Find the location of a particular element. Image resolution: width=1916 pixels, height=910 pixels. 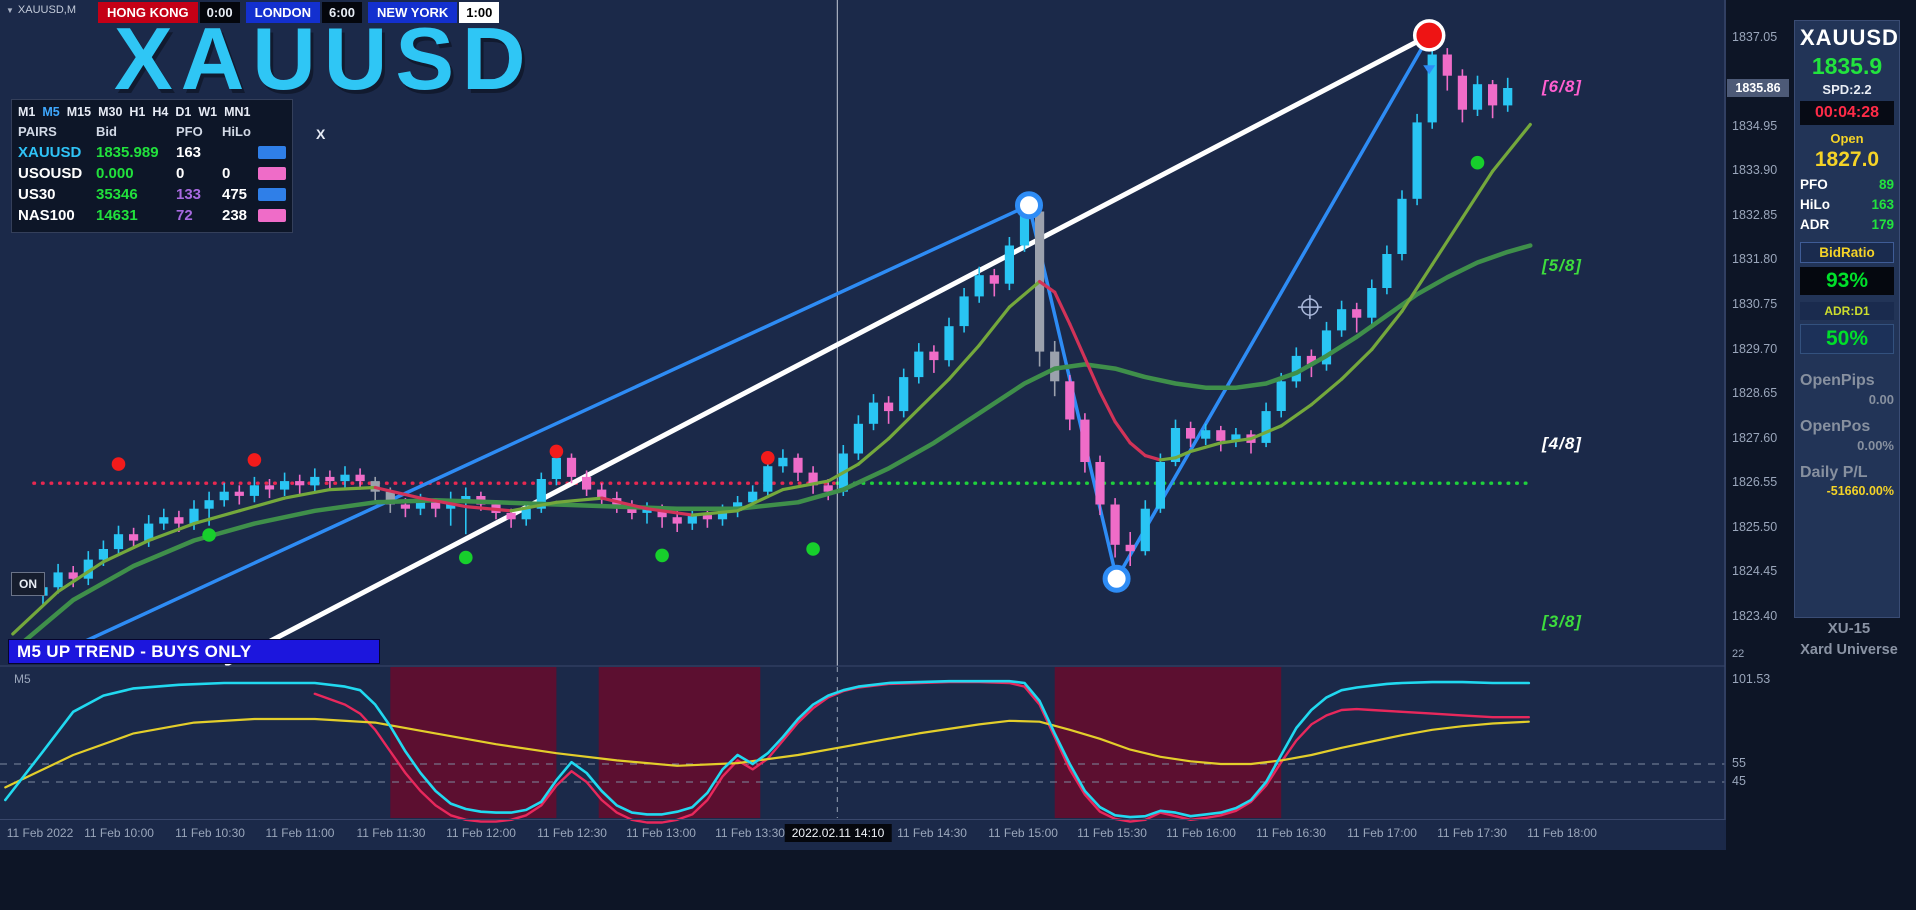

pair-row-us30: US30 35346 133 475 is located at coordinates (152, 194).